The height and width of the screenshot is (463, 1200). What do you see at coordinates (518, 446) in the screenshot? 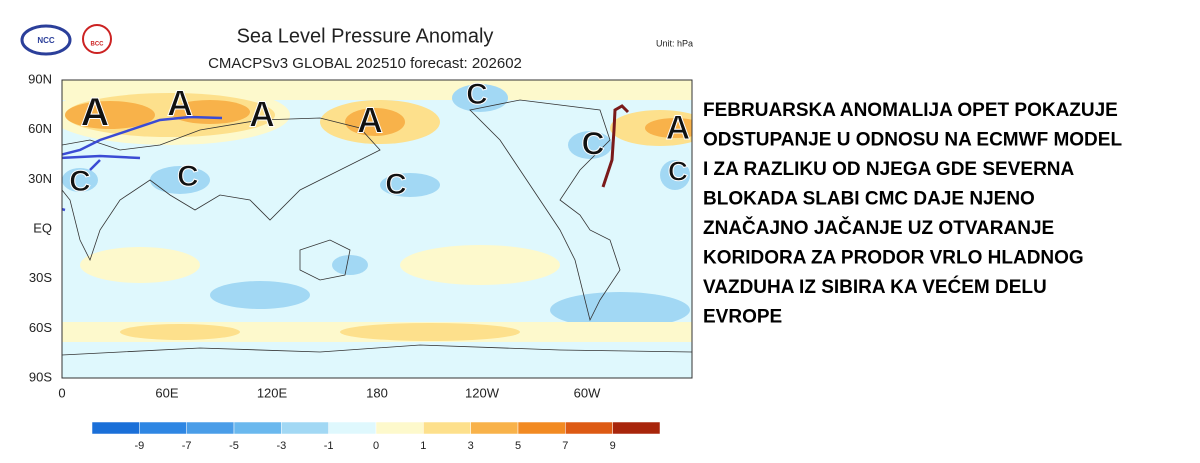
I see `colorbar-label: 5` at bounding box center [518, 446].